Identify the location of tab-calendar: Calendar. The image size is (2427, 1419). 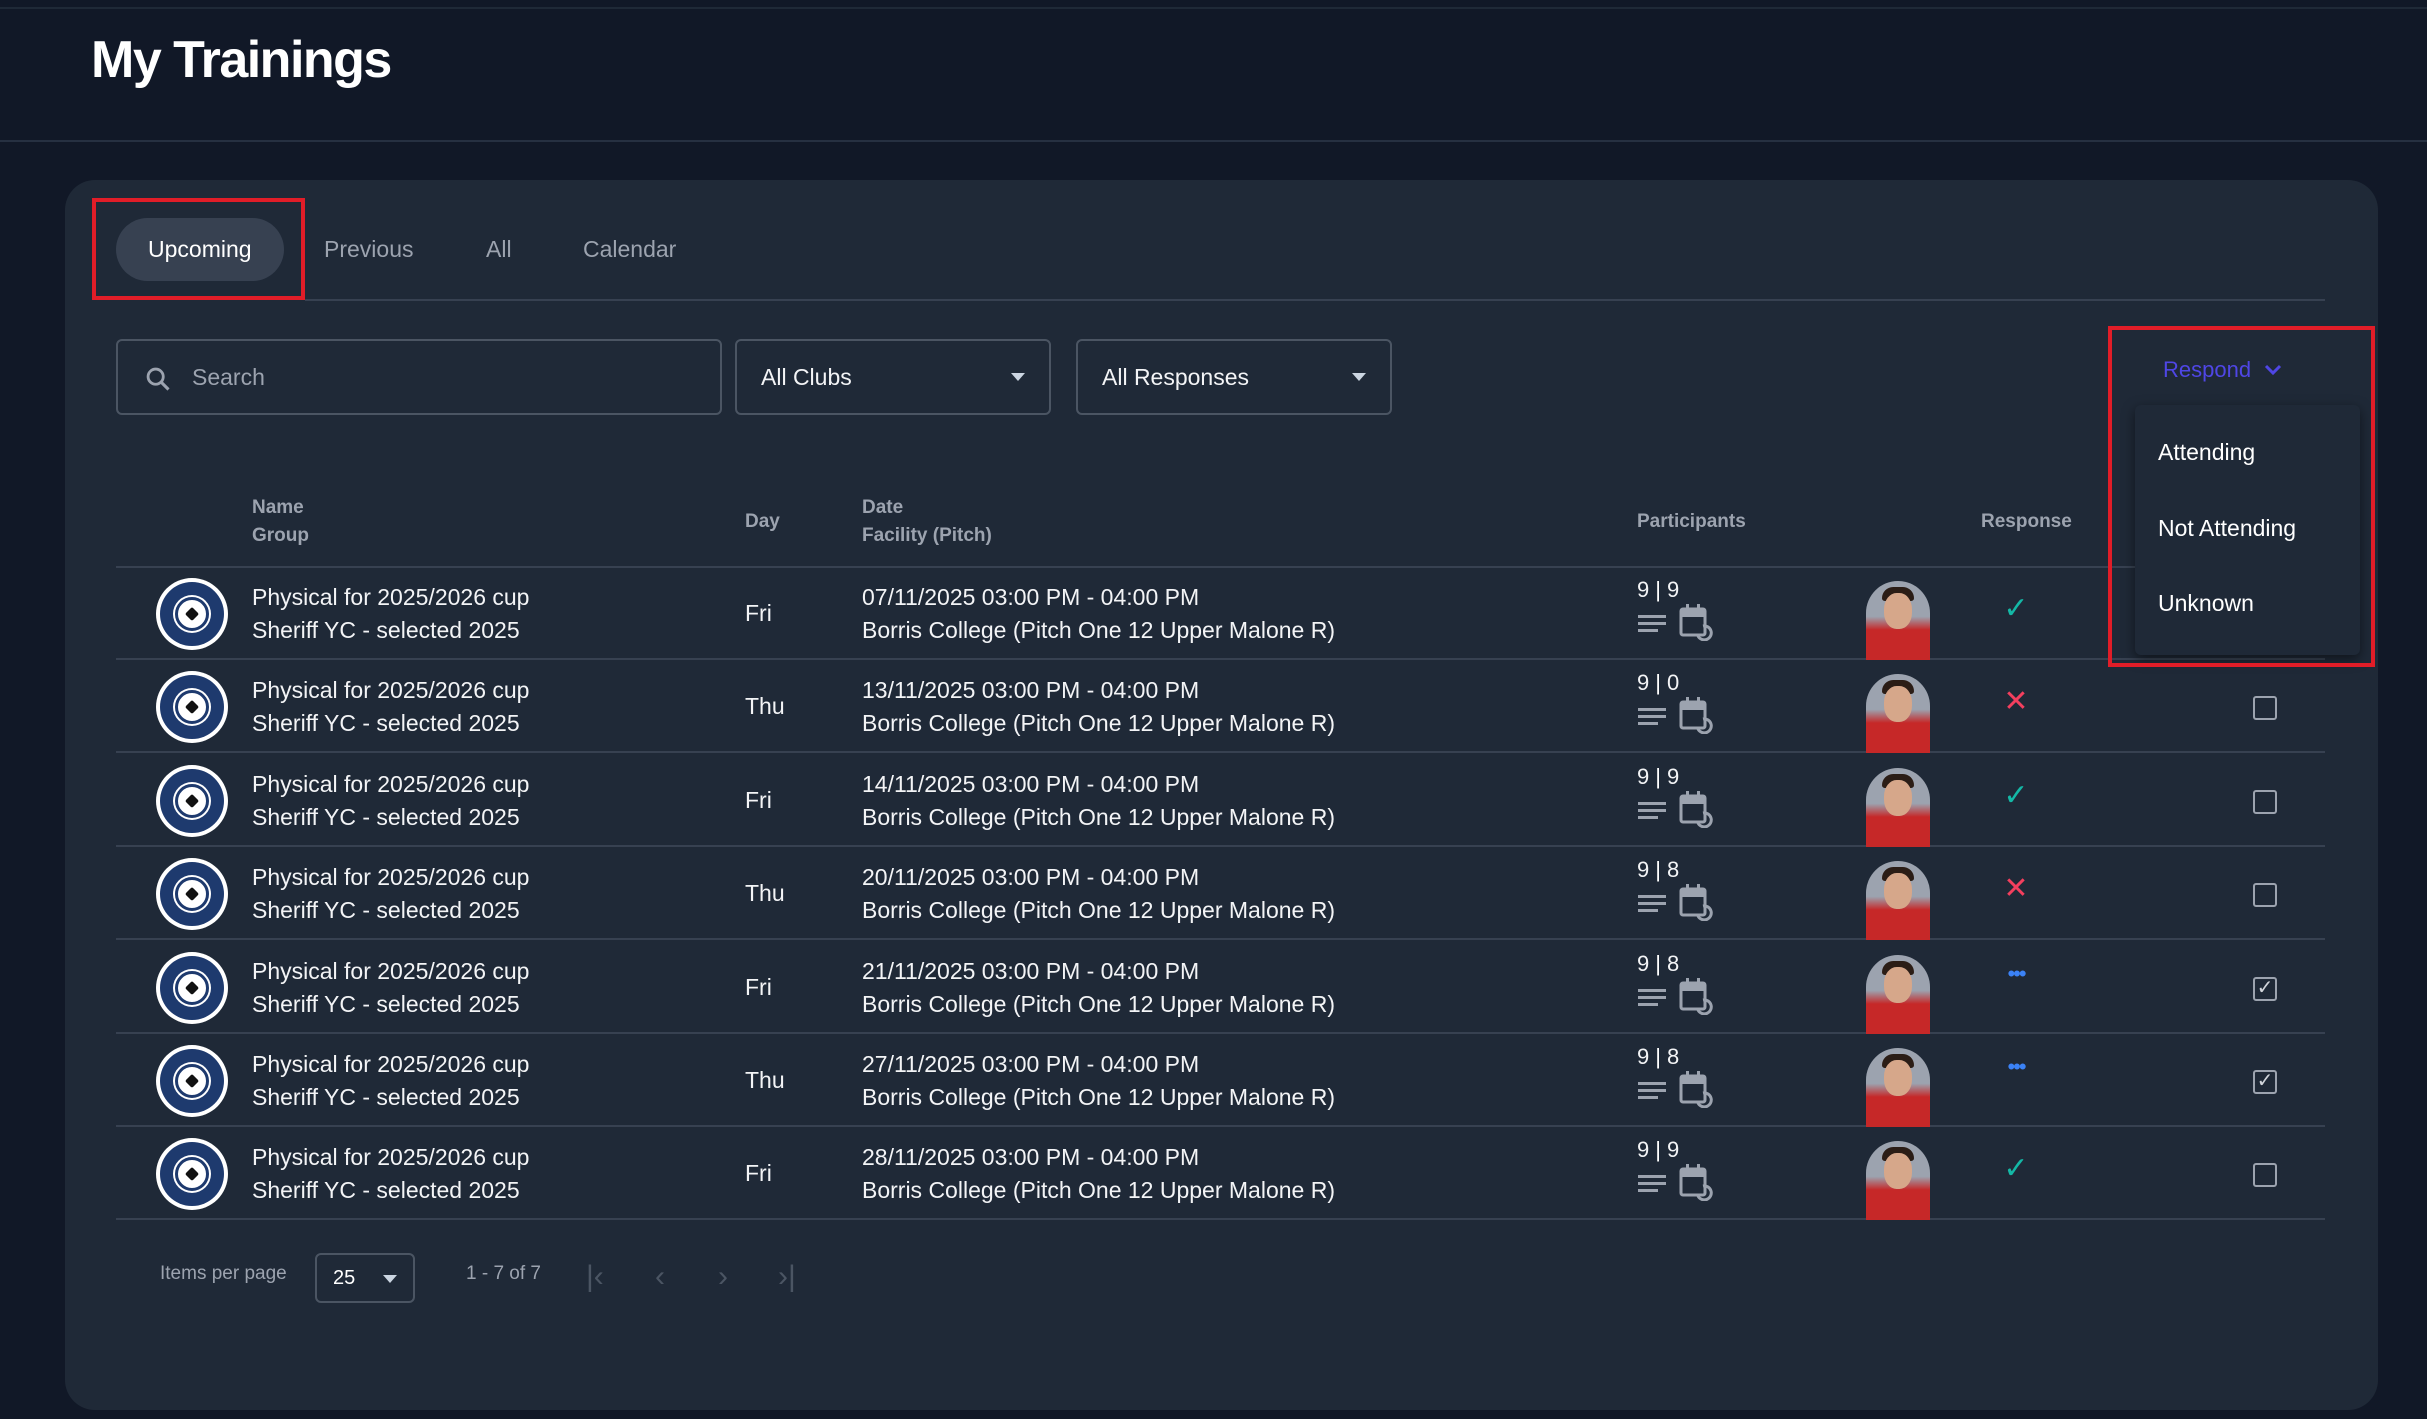
(630, 249).